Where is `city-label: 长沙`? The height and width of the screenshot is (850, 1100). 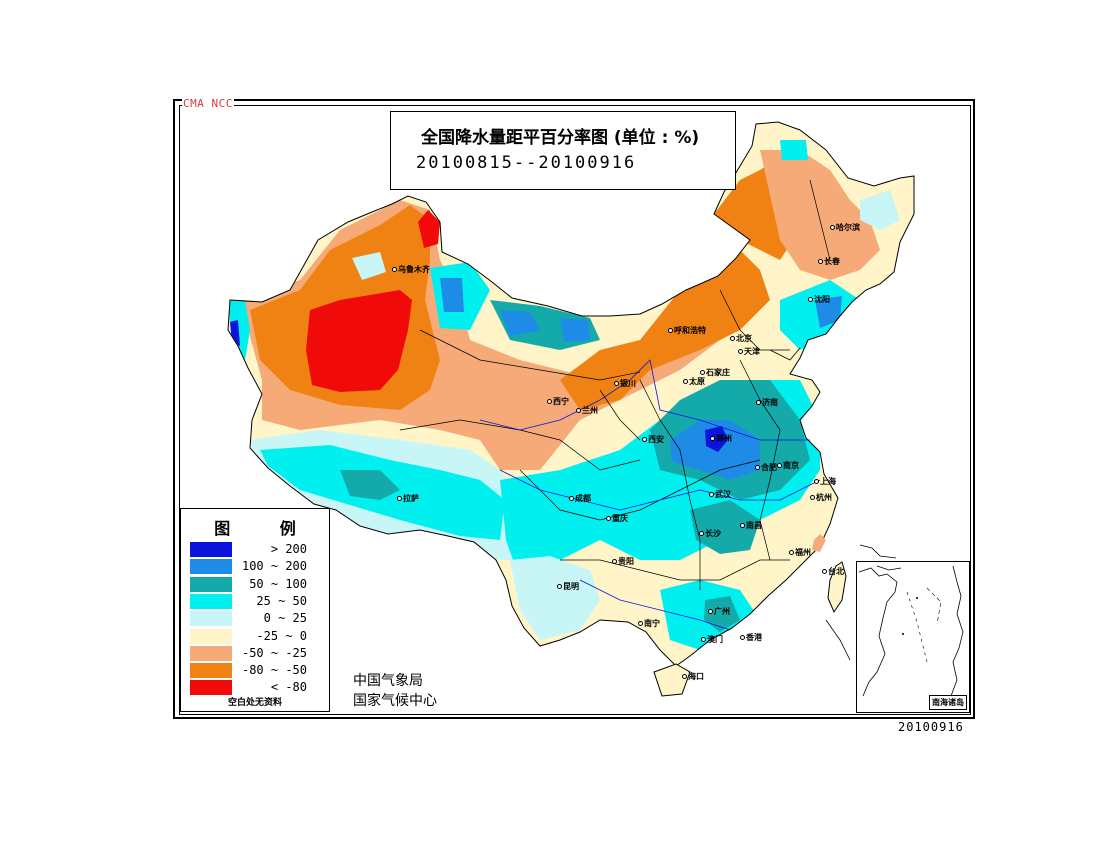
city-label: 长沙 is located at coordinates (710, 533).